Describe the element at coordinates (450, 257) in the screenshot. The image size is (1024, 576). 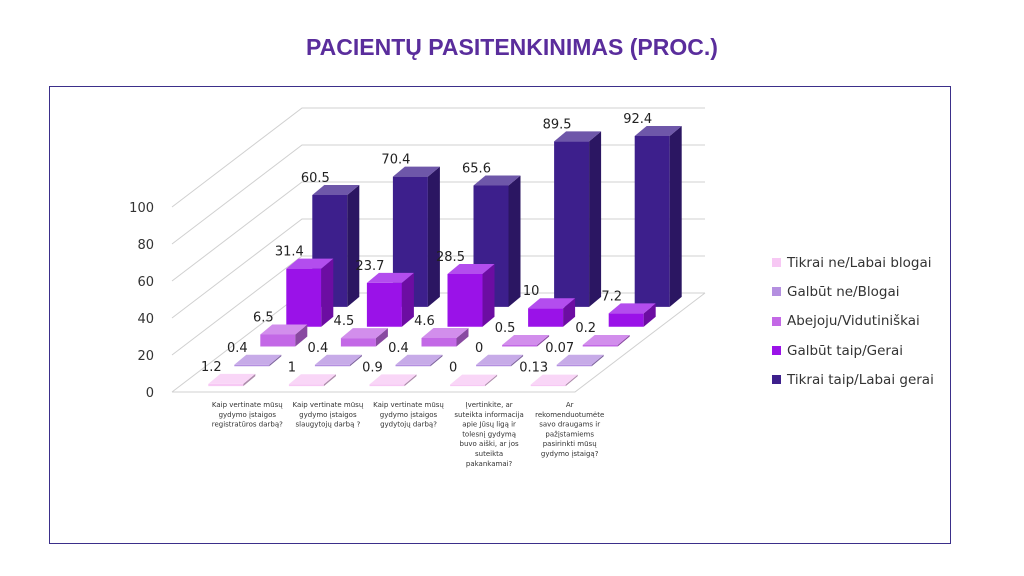
I see `data-label: 28.5` at that location.